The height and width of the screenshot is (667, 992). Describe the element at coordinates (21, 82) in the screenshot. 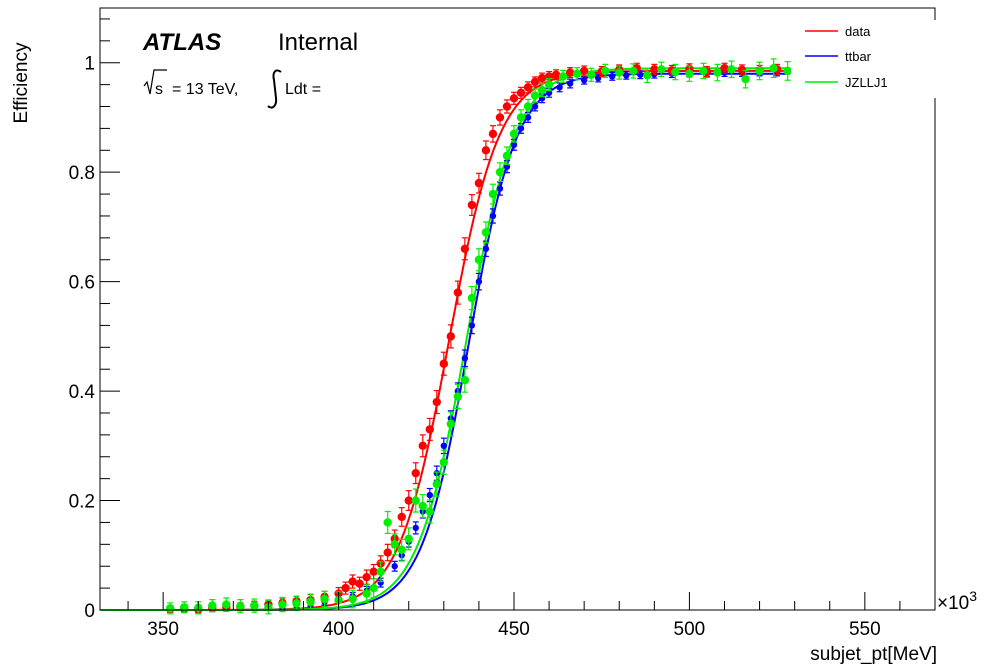

I see `y-axis-title: Efficiency` at that location.